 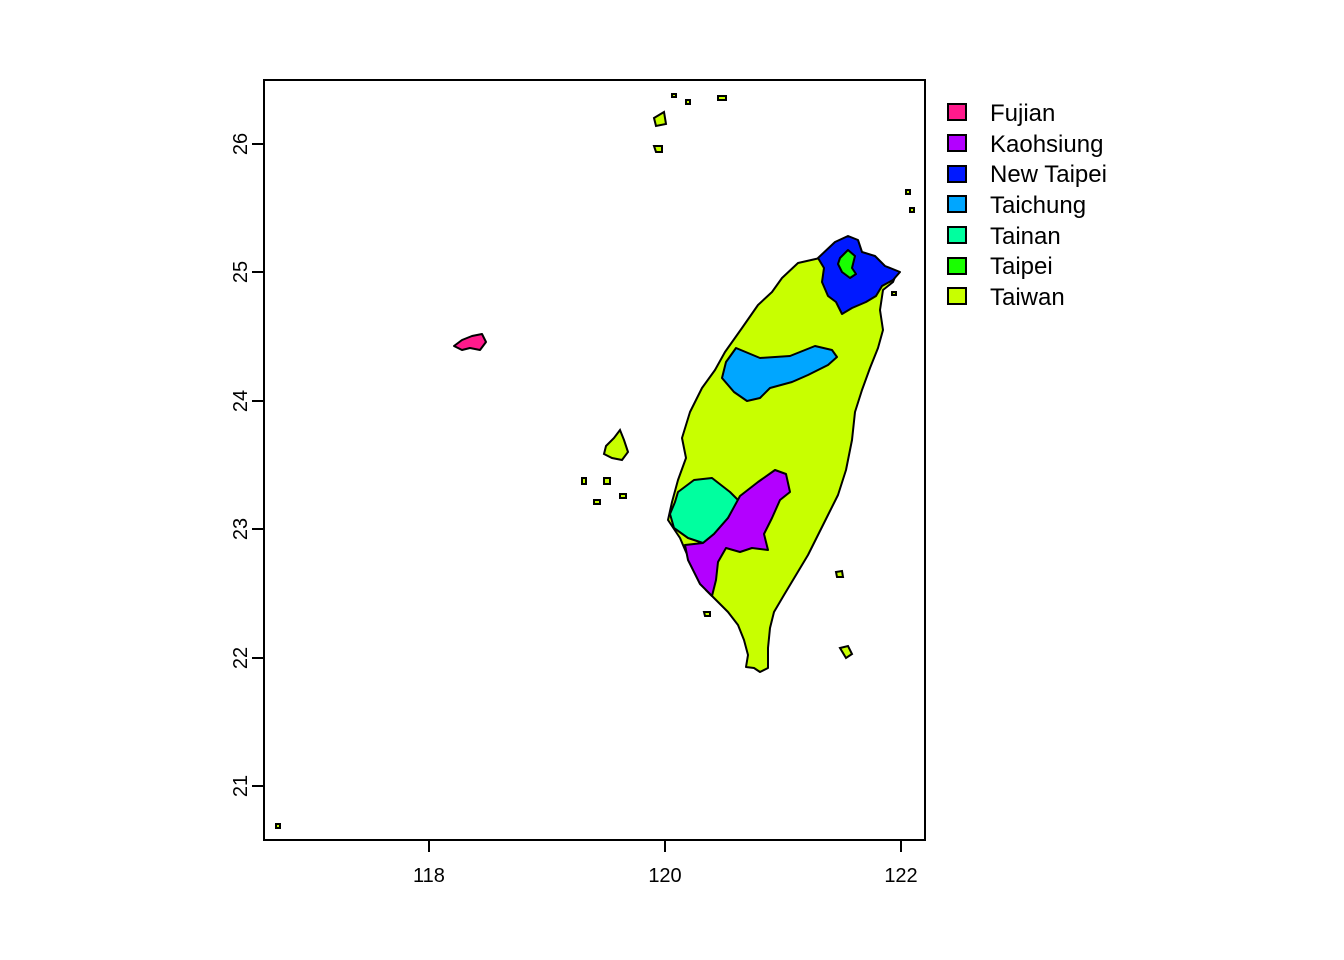 What do you see at coordinates (847, 264) in the screenshot?
I see `region-taipei` at bounding box center [847, 264].